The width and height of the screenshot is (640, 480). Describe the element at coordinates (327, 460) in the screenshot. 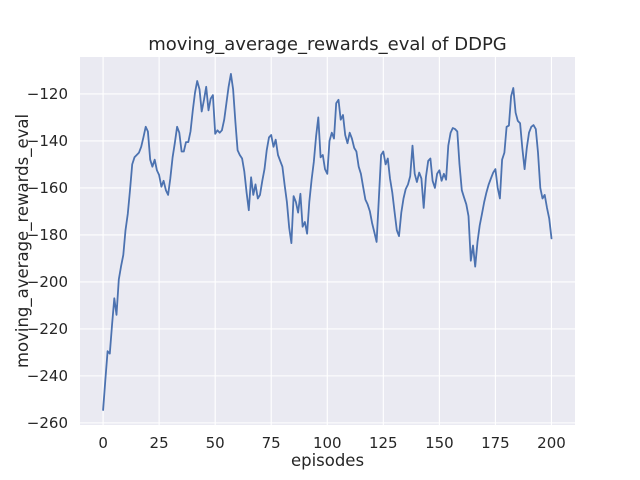

I see `x-axis-label: episodes` at that location.